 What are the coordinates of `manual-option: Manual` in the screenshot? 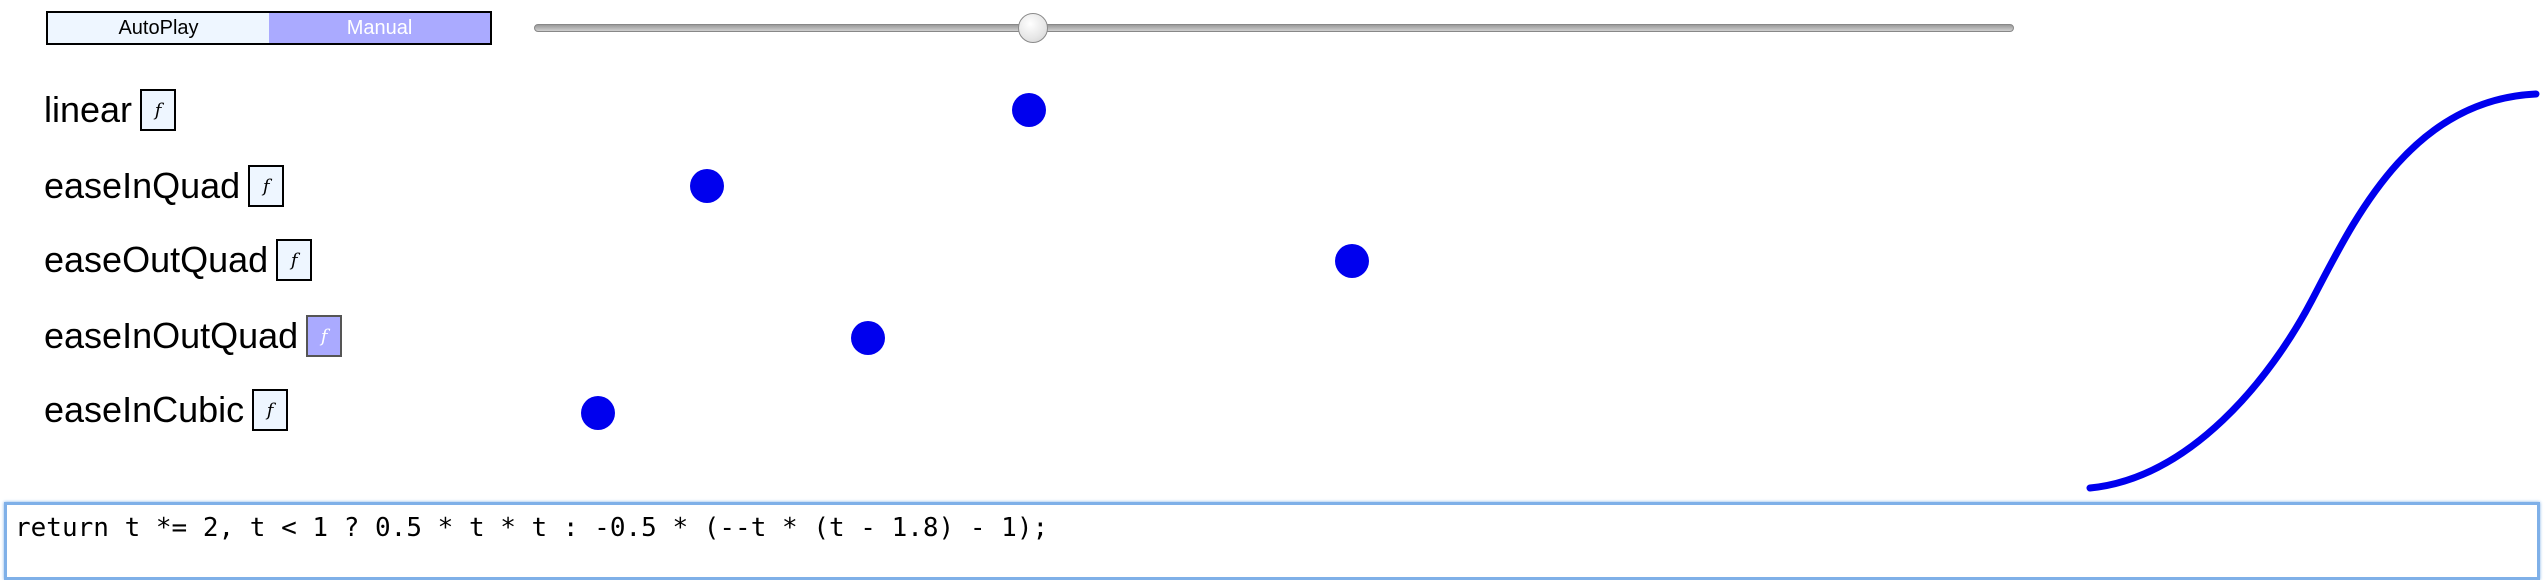 It's located at (379, 28).